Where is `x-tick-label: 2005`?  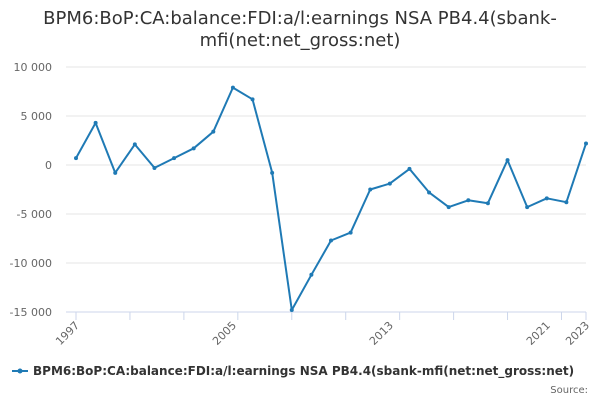
x-tick-label: 2005 is located at coordinates (224, 333).